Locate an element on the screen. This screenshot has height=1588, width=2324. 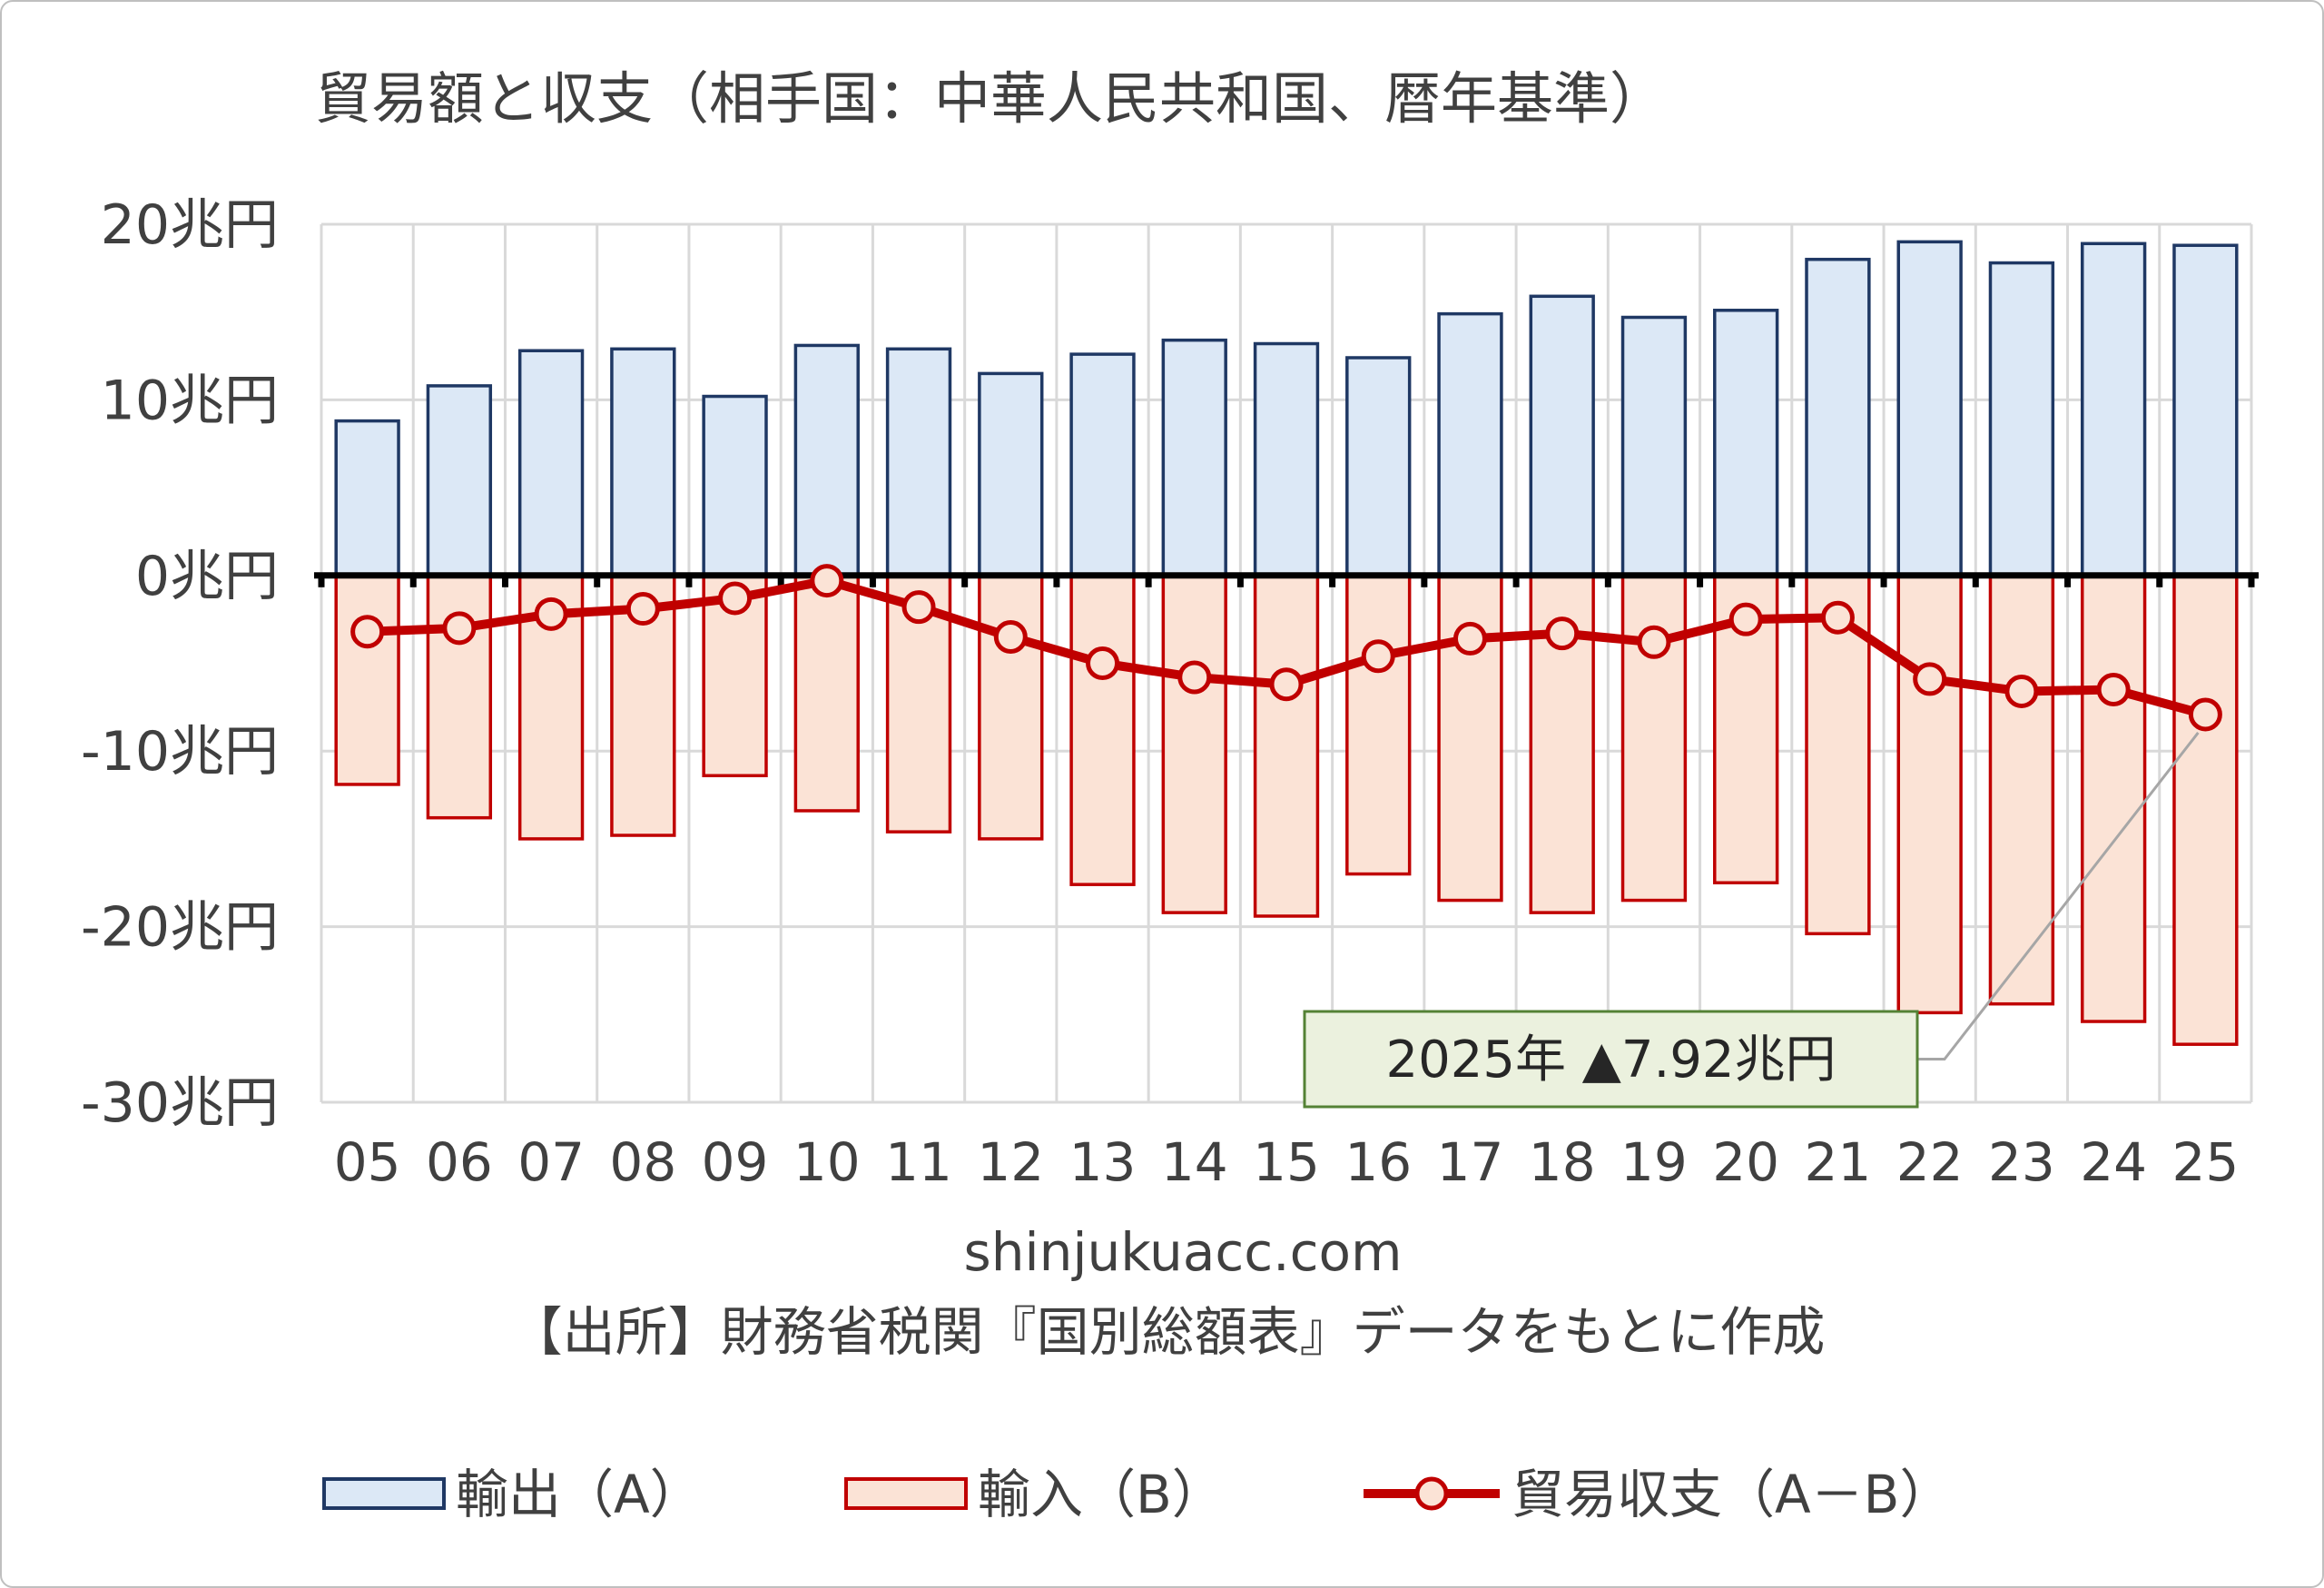
x-tick-label: 23 is located at coordinates (2021, 1162).